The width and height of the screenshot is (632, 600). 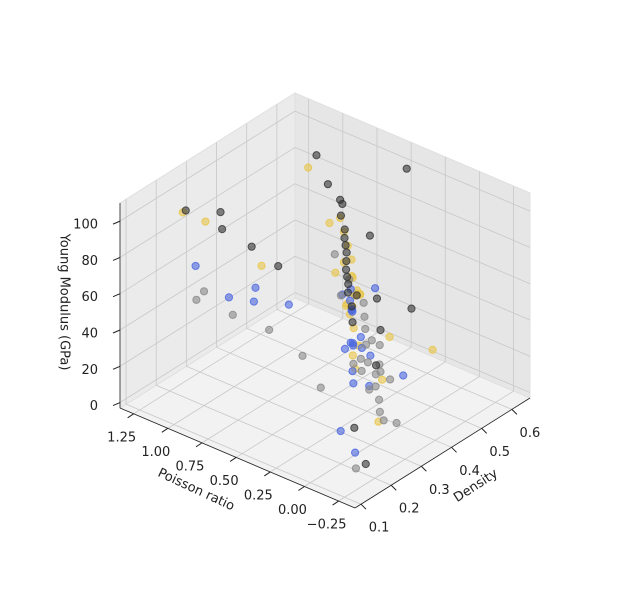 I want to click on z-tick-label: 80, so click(x=89, y=261).